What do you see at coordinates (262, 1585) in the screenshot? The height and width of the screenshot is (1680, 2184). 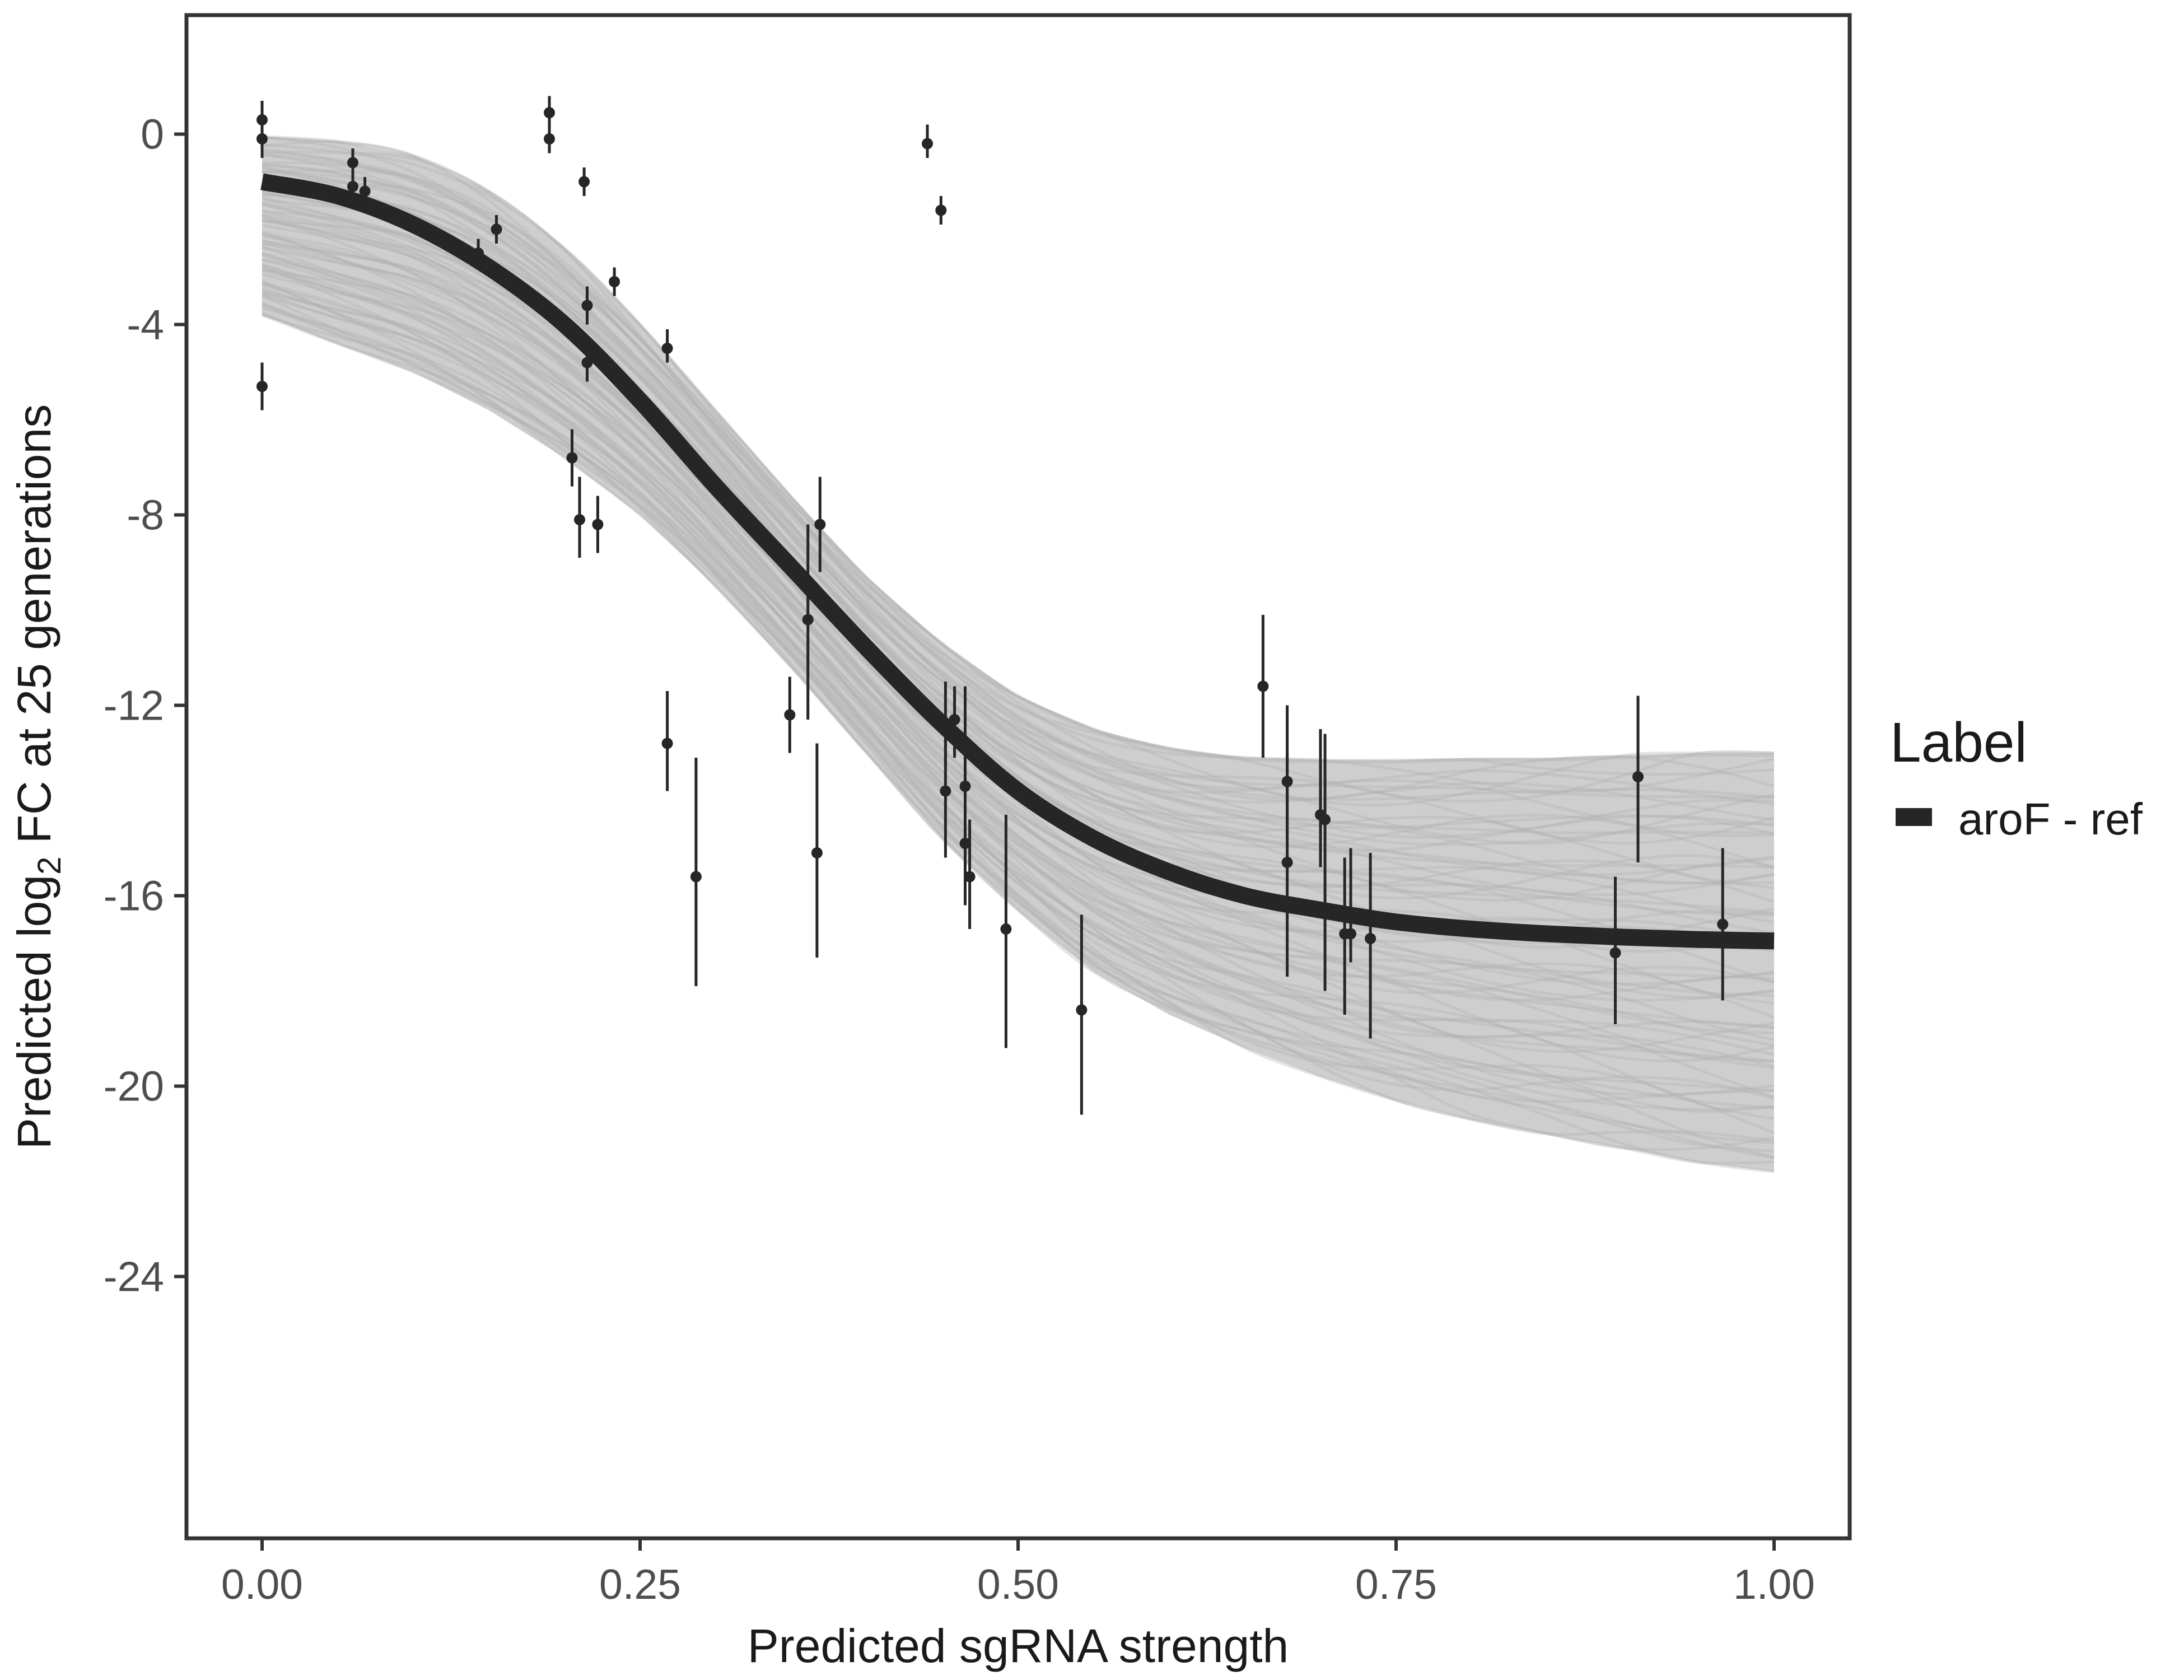 I see `x-tick-label: 0.00` at bounding box center [262, 1585].